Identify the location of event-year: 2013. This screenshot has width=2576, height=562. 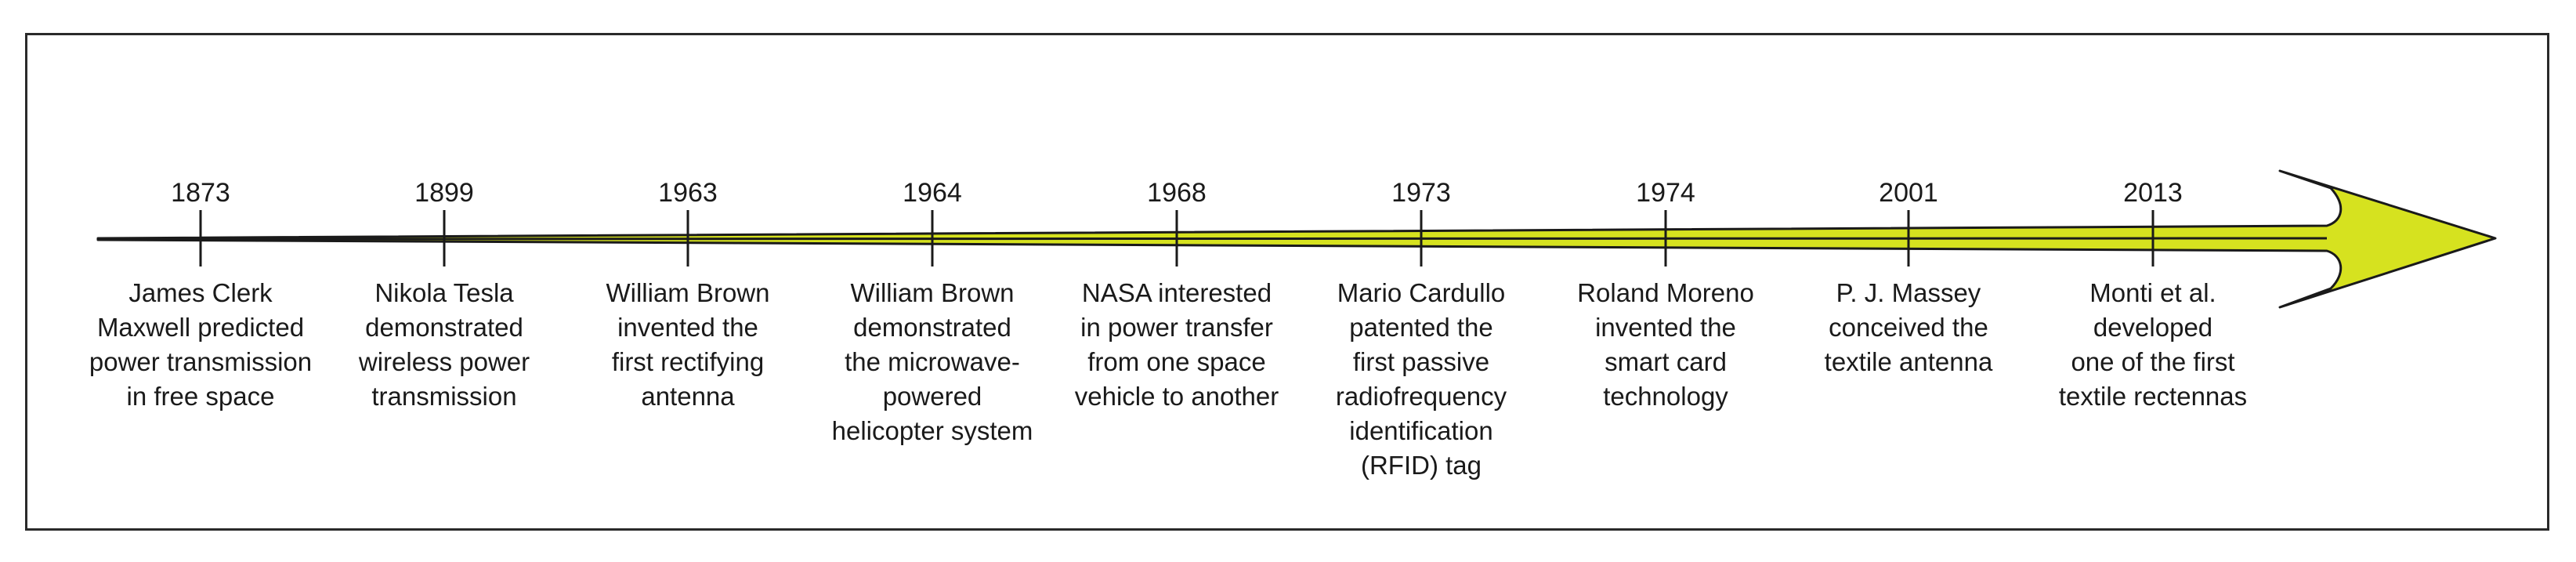
(2153, 193).